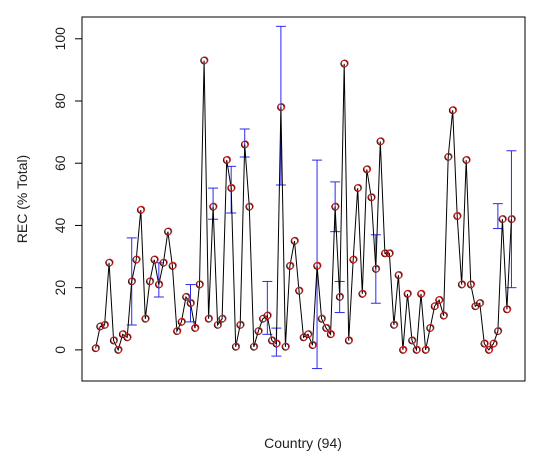 This screenshot has height=461, width=550. What do you see at coordinates (60, 101) in the screenshot?
I see `y-tick-label: 80` at bounding box center [60, 101].